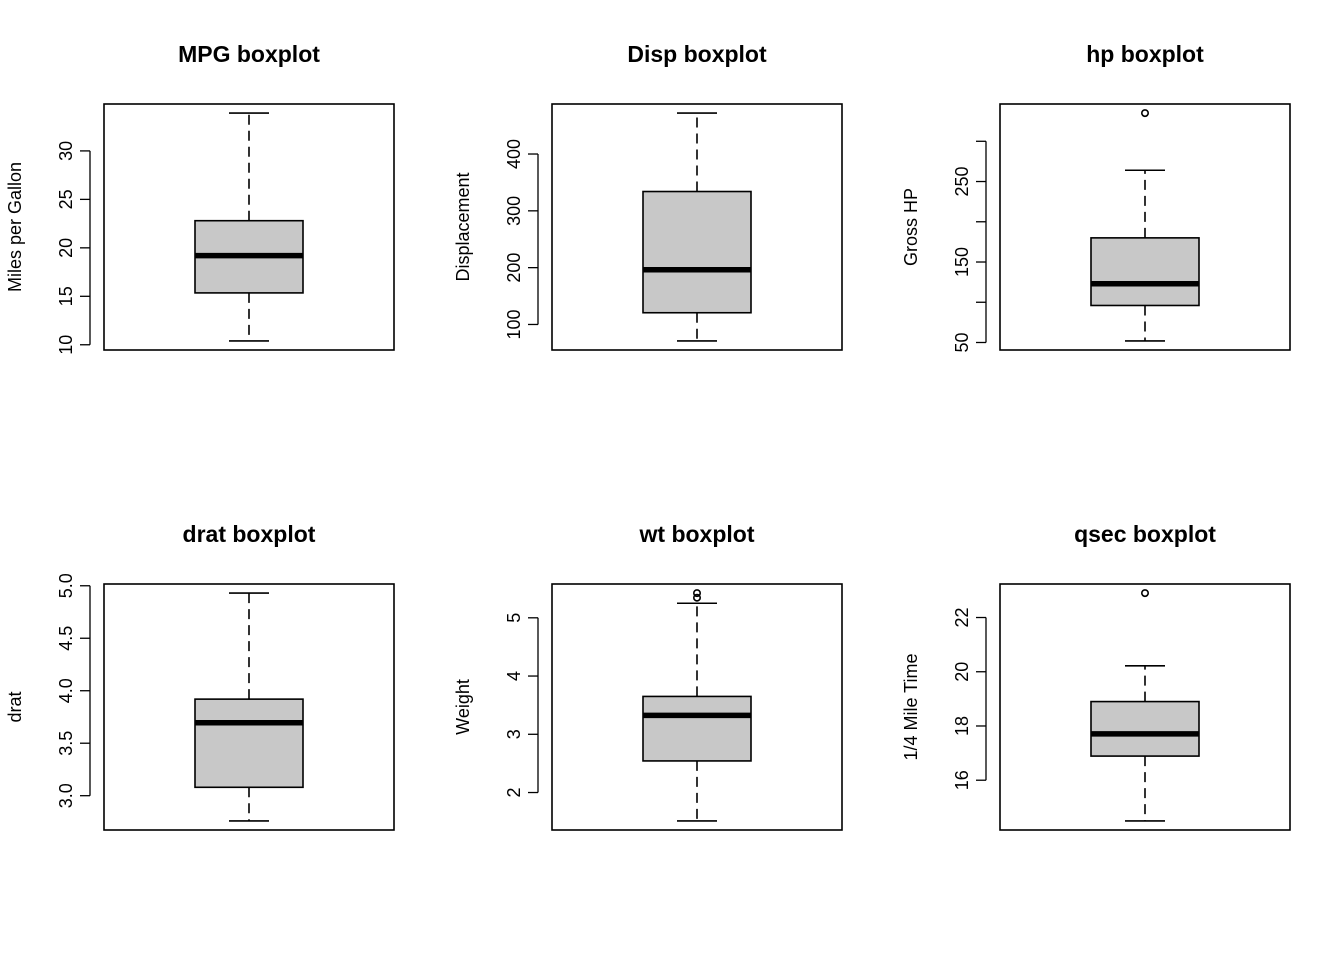 This screenshot has width=1344, height=960. I want to click on boxplot-panel: hp boxplot 50 150 250 Gross HP, so click(1096, 197).